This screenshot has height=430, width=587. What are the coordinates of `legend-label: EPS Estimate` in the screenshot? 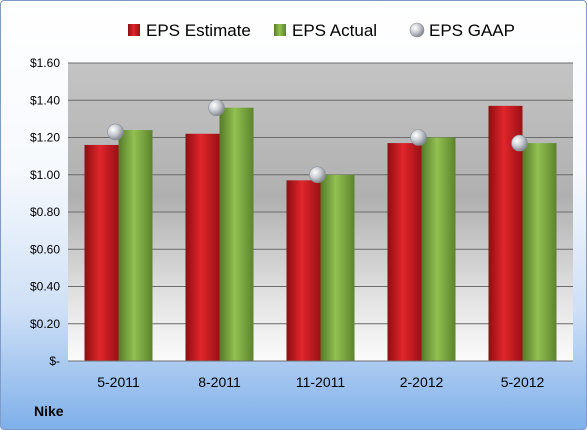 It's located at (198, 30).